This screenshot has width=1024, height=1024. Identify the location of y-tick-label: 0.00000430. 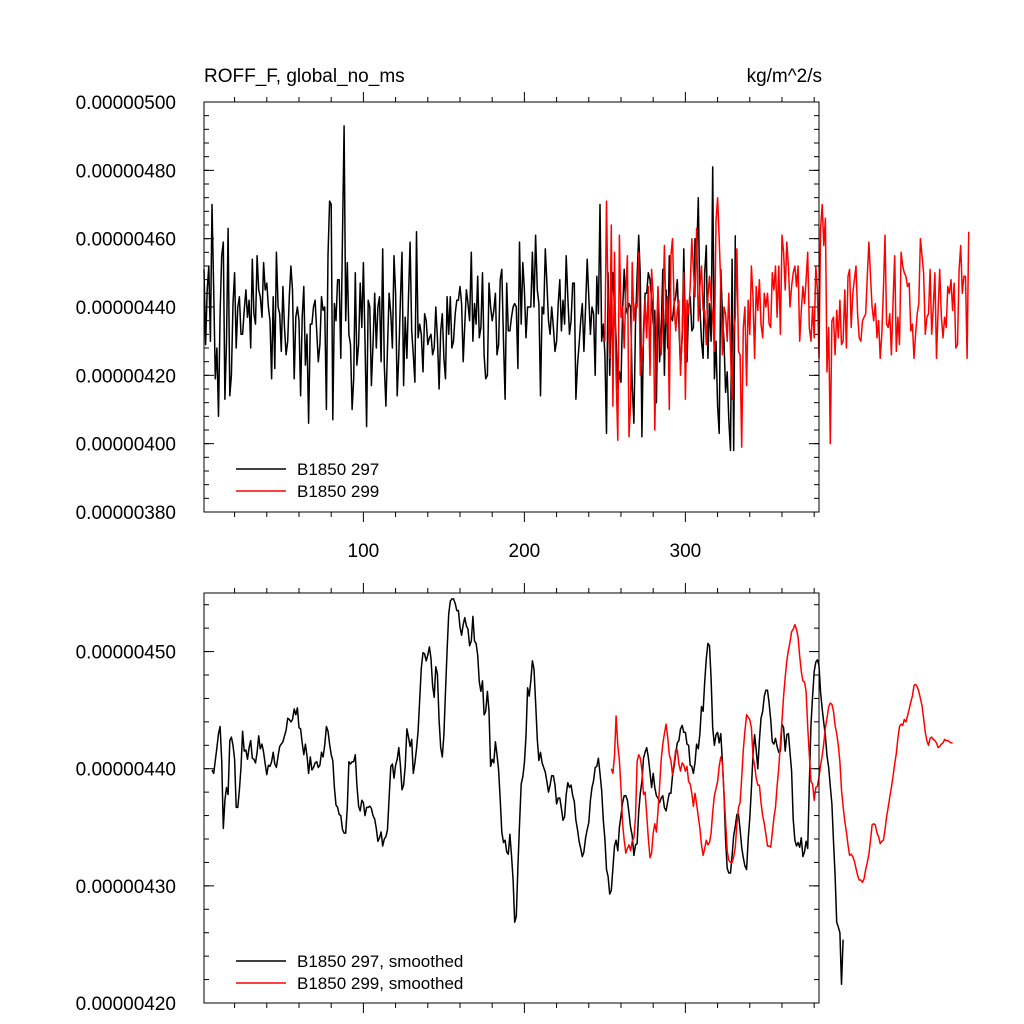
(126, 887).